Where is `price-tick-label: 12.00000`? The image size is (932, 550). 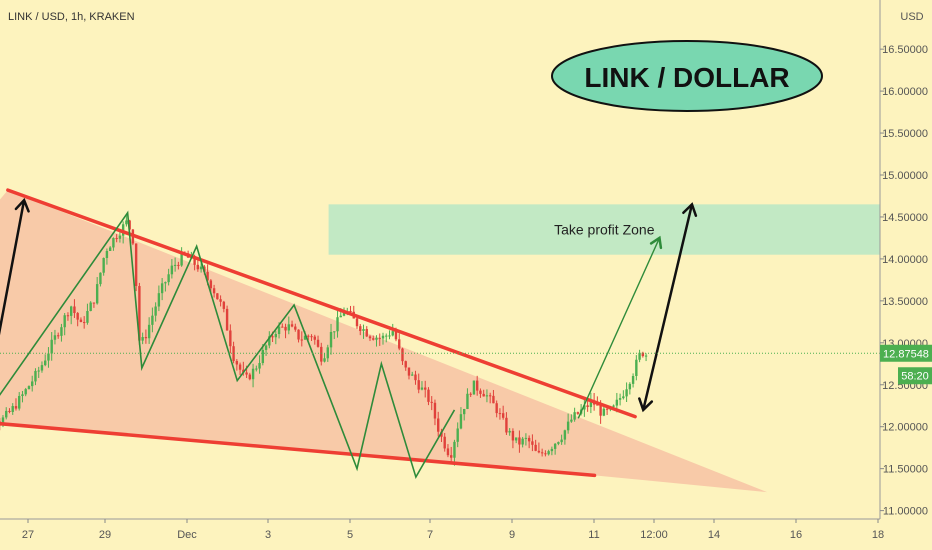 price-tick-label: 12.00000 is located at coordinates (905, 428).